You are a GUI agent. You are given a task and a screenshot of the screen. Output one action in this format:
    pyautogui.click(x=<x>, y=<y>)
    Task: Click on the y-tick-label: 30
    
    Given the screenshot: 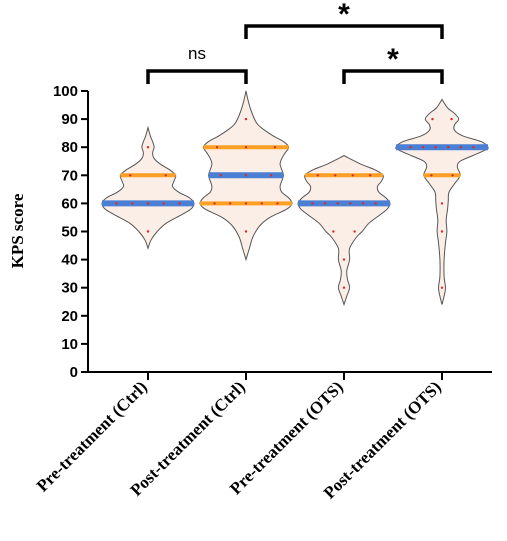 What is the action you would take?
    pyautogui.click(x=69, y=288)
    